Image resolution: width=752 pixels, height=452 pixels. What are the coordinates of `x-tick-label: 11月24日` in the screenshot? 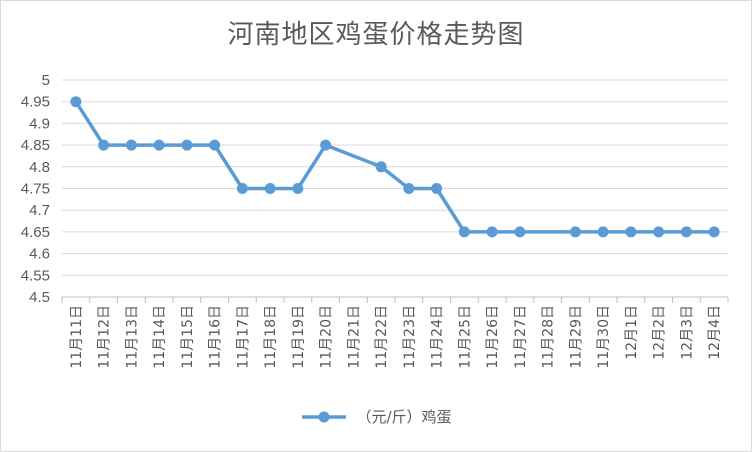 It's located at (438, 337).